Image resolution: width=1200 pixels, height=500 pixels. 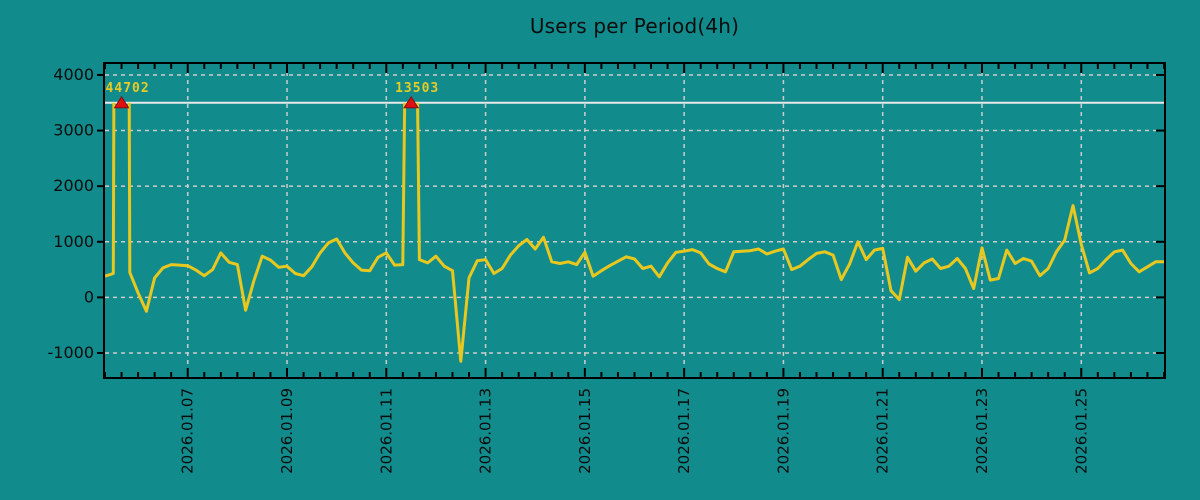 I want to click on x-tick-label: 2026.01.19, so click(x=783, y=431).